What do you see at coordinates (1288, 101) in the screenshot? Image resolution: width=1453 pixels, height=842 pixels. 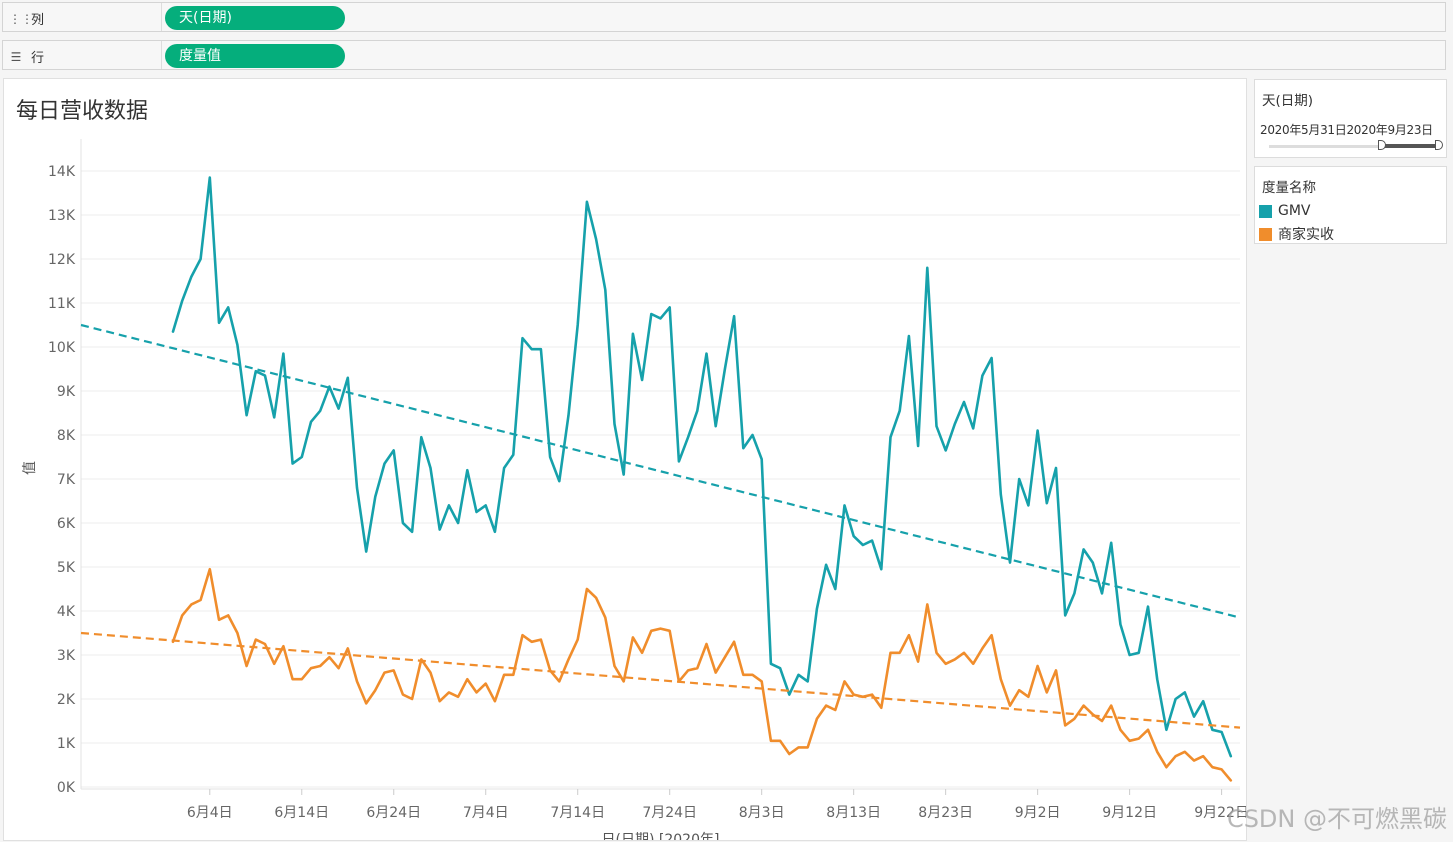 I see `date-filter-title: 天(日期)` at bounding box center [1288, 101].